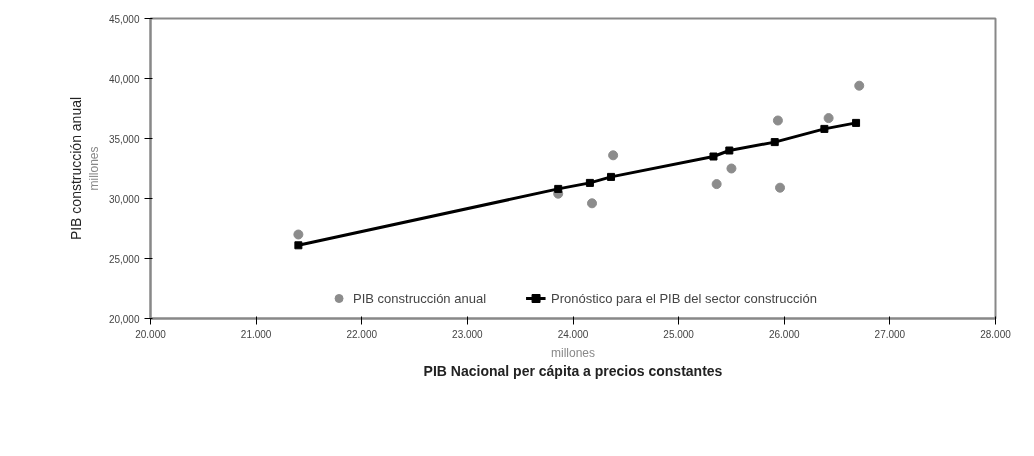 This screenshot has height=456, width=1034. What do you see at coordinates (124, 79) in the screenshot?
I see `y-tick-label: 40,000` at bounding box center [124, 79].